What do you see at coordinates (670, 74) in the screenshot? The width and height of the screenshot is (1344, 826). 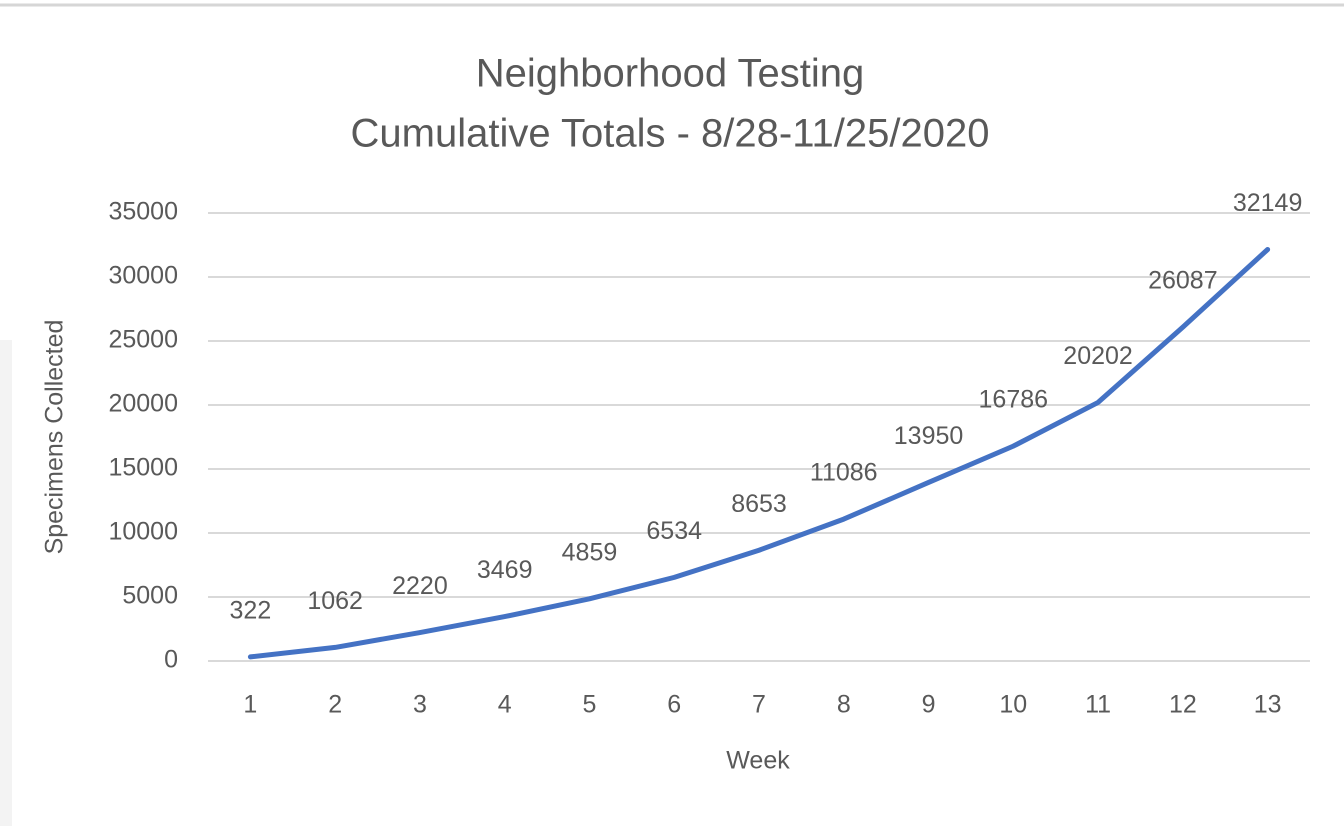 I see `chart-title: Neighborhood Testing` at bounding box center [670, 74].